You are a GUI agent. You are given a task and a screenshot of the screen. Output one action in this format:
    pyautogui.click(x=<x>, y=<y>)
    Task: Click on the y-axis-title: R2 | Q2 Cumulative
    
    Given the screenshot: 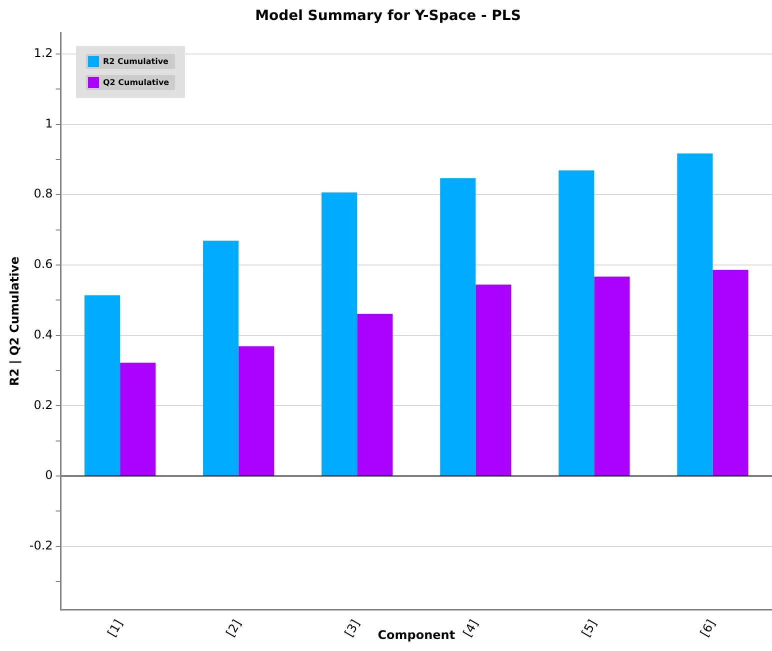 What is the action you would take?
    pyautogui.click(x=14, y=321)
    